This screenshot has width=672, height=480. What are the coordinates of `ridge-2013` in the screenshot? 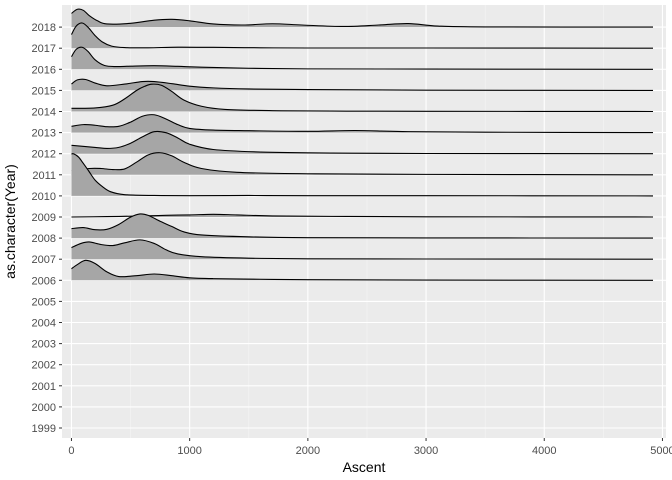 It's located at (362, 124).